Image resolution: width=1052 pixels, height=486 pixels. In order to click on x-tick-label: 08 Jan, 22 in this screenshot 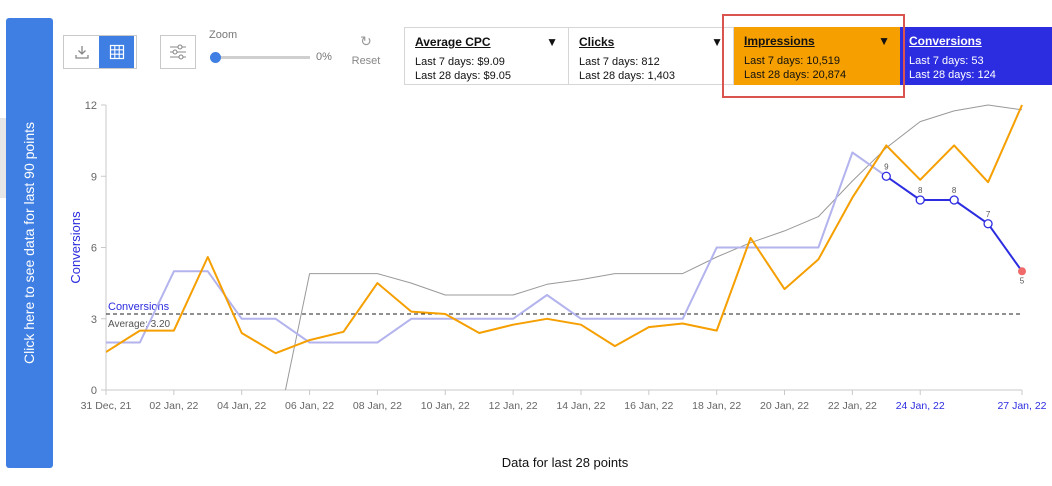, I will do `click(377, 406)`.